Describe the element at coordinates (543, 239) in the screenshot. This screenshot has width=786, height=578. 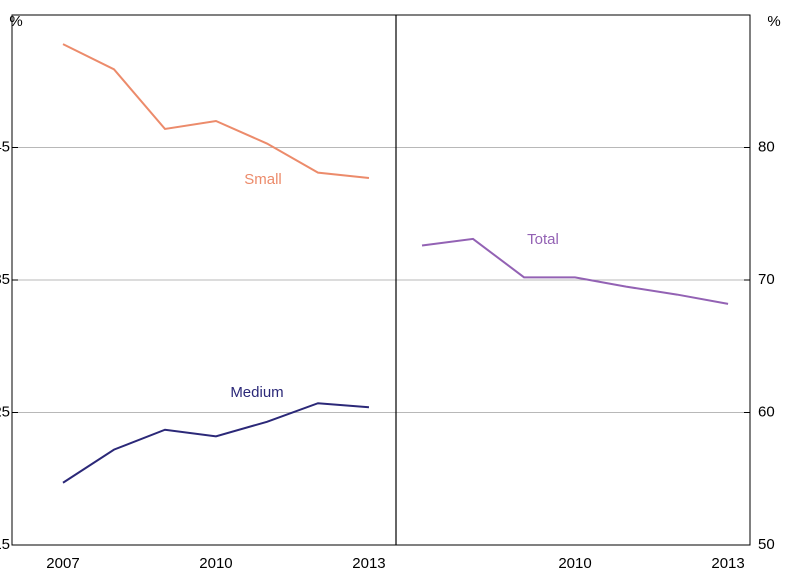
I see `series-label: Total` at that location.